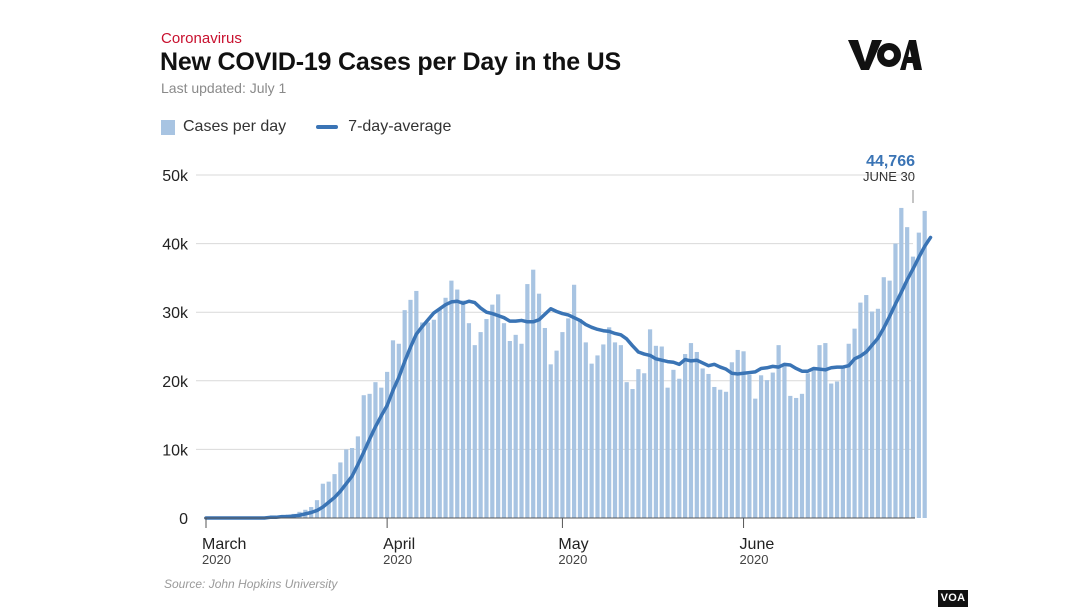 This screenshot has height=608, width=1080. Describe the element at coordinates (953, 598) in the screenshot. I see `voa-badge: VOA` at that location.